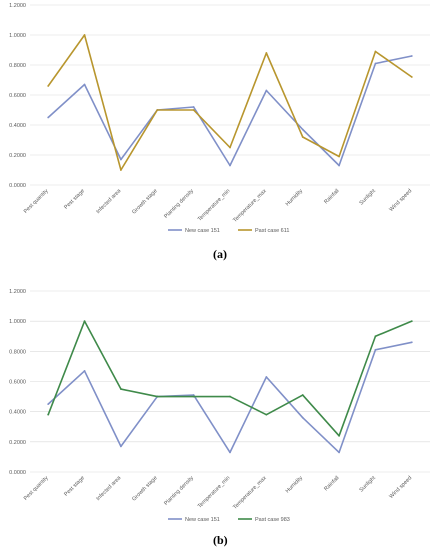 The image size is (442, 550). Describe the element at coordinates (272, 231) in the screenshot. I see `legend-label: Past case 611` at that location.